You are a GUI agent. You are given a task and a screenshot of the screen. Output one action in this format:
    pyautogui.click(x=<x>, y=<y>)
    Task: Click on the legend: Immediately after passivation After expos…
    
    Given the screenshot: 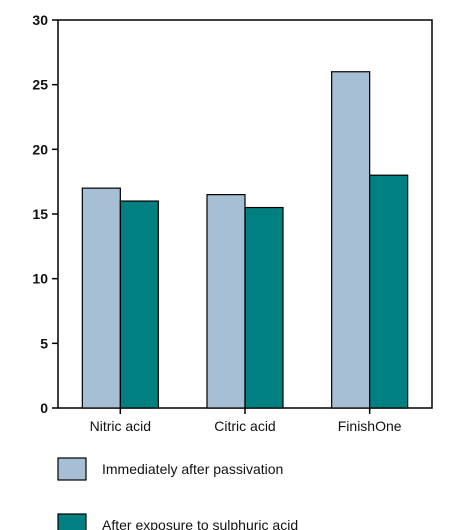 What is the action you would take?
    pyautogui.click(x=177, y=493)
    